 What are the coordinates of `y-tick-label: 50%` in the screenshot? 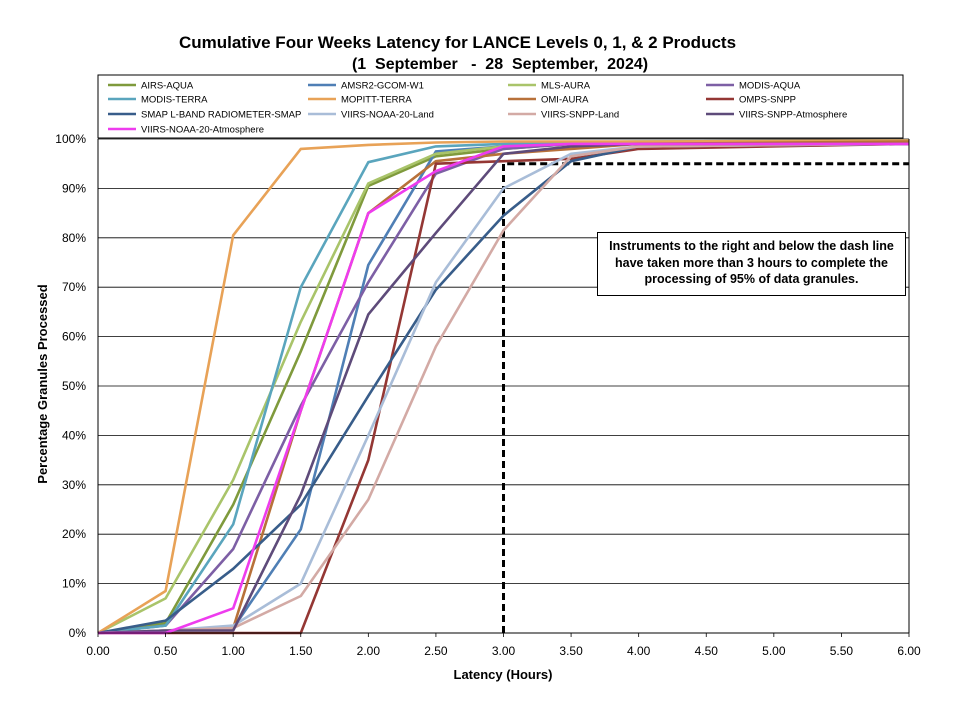 It's located at (74, 386).